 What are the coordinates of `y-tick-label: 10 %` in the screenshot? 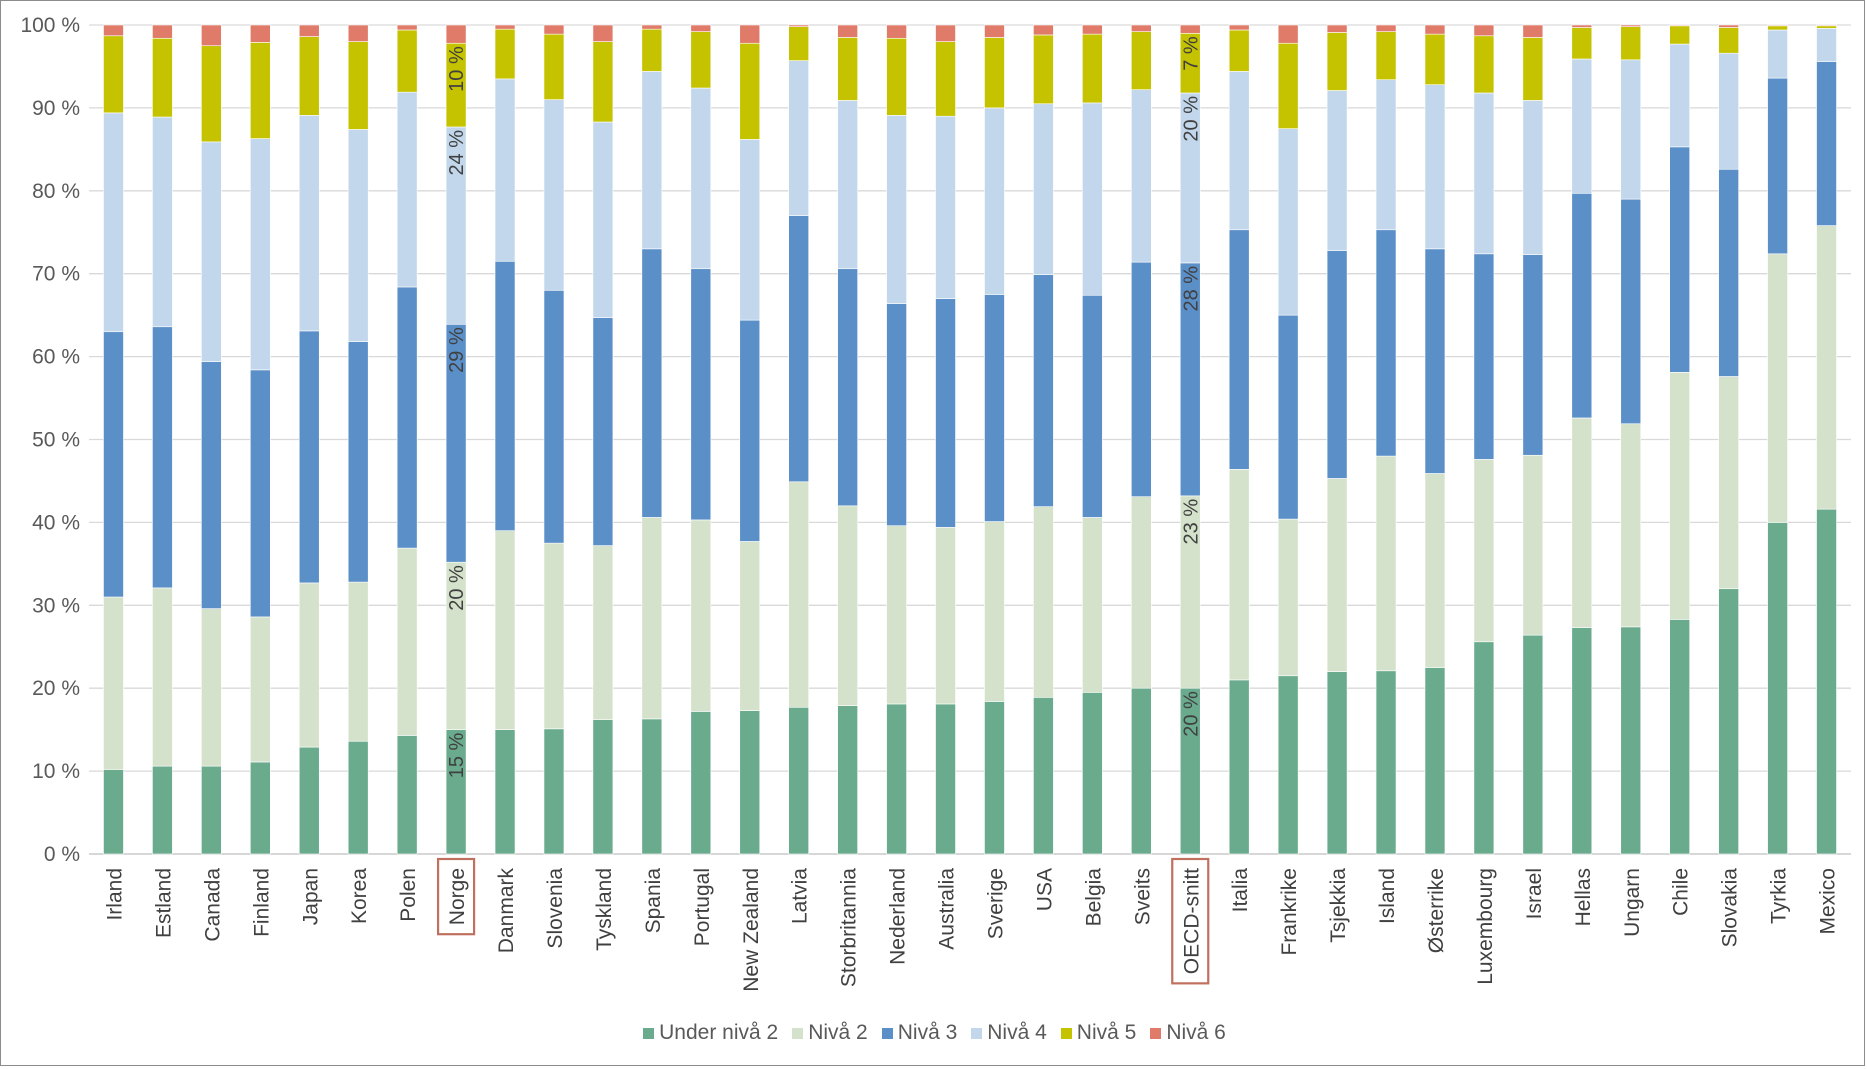 It's located at (56, 771).